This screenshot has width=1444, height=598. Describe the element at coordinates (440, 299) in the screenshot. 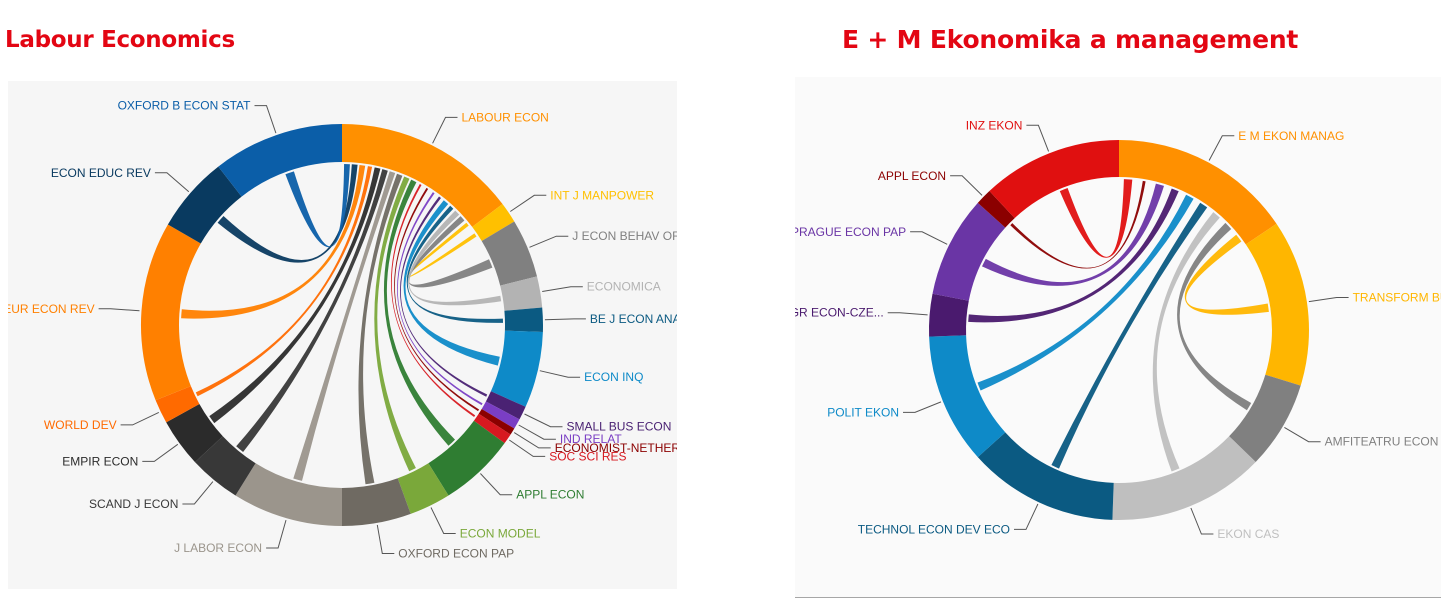

I see `ribbon-ind-relat` at that location.